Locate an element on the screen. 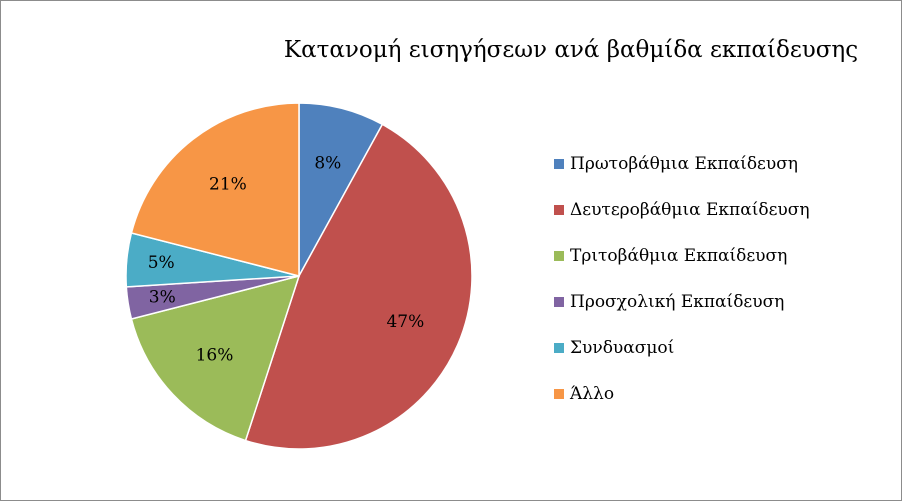 This screenshot has height=502, width=902. slice-data-label: 8% is located at coordinates (327, 164).